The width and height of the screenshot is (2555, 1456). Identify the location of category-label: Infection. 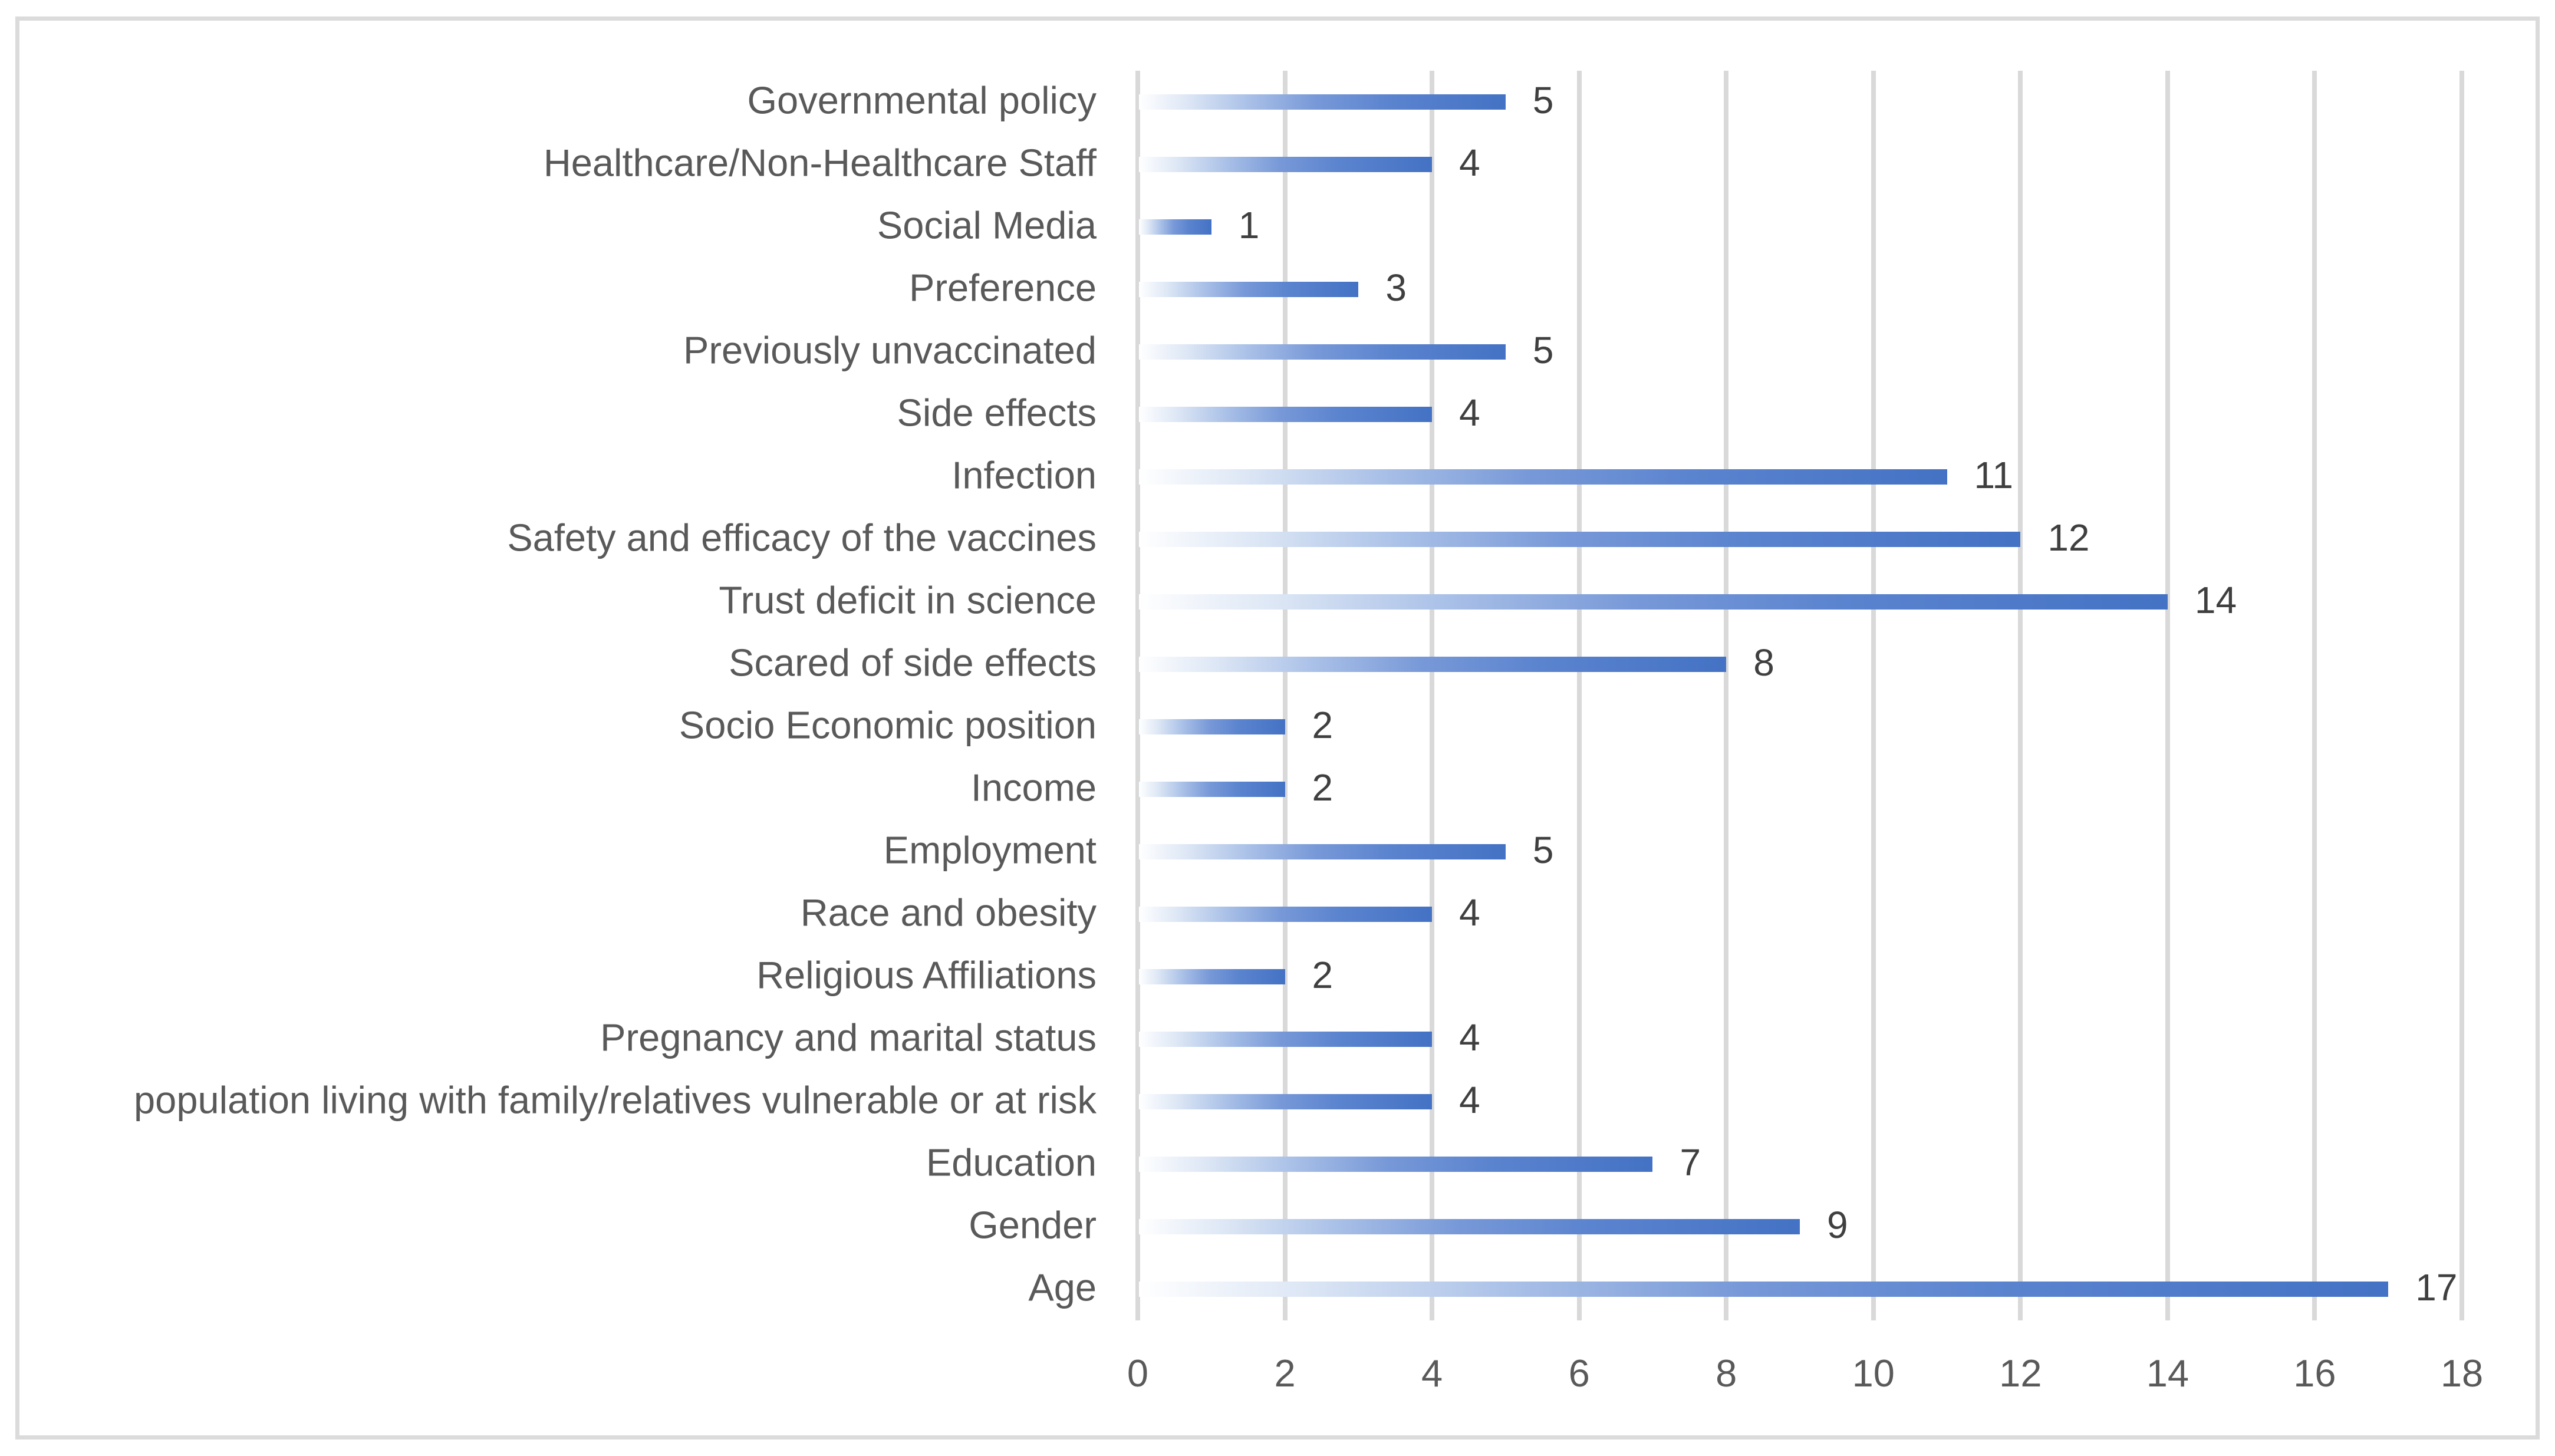
(1024, 475).